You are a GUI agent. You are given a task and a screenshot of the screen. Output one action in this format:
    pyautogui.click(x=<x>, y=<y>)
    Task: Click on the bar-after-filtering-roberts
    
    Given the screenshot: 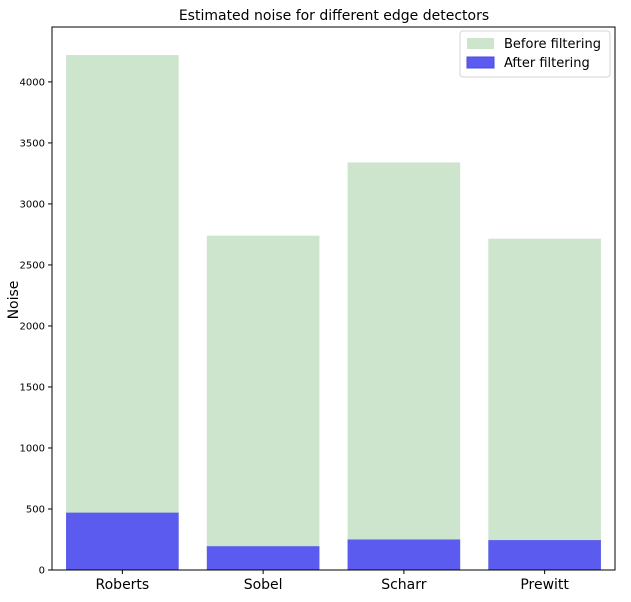 What is the action you would take?
    pyautogui.click(x=122, y=541)
    